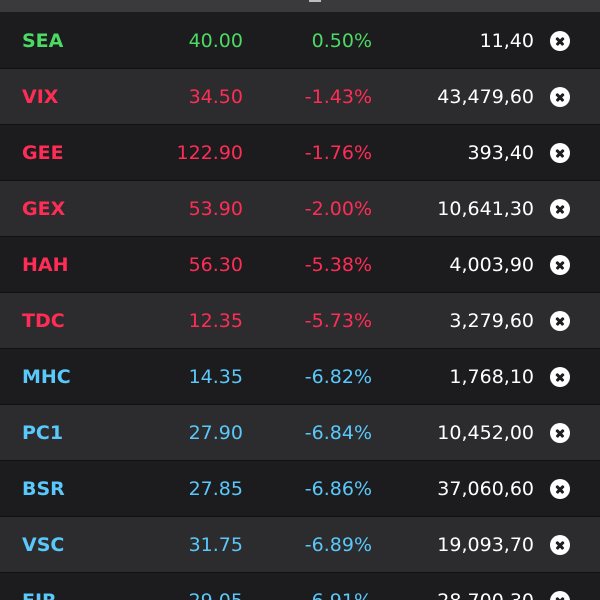 This screenshot has height=600, width=600. Describe the element at coordinates (215, 377) in the screenshot. I see `stock-price: 14.35` at that location.